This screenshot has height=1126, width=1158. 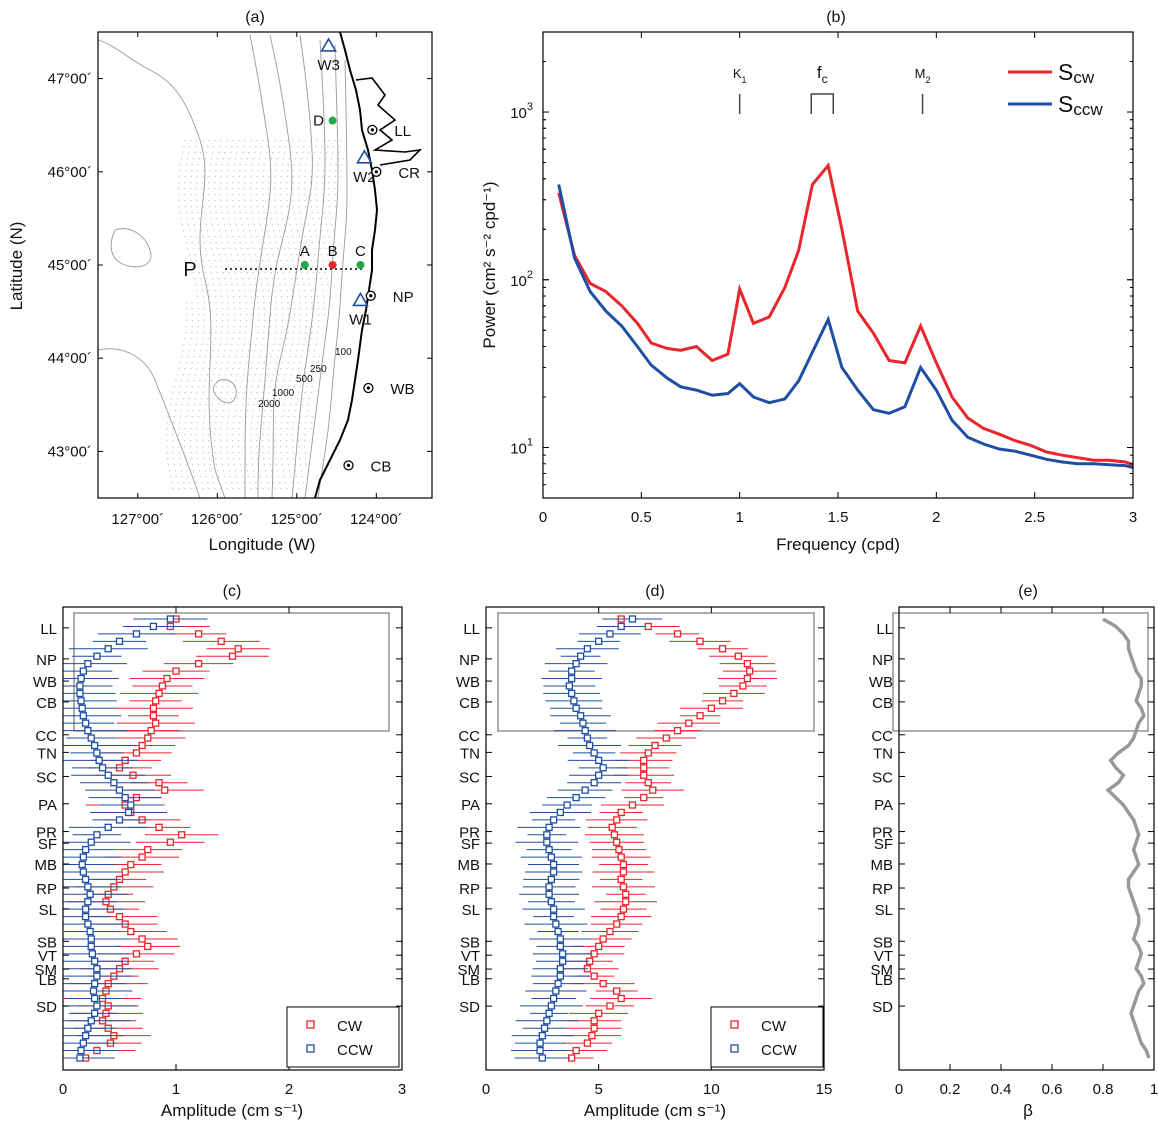 I want to click on x-tick-label: 0.6, so click(x=1052, y=1089).